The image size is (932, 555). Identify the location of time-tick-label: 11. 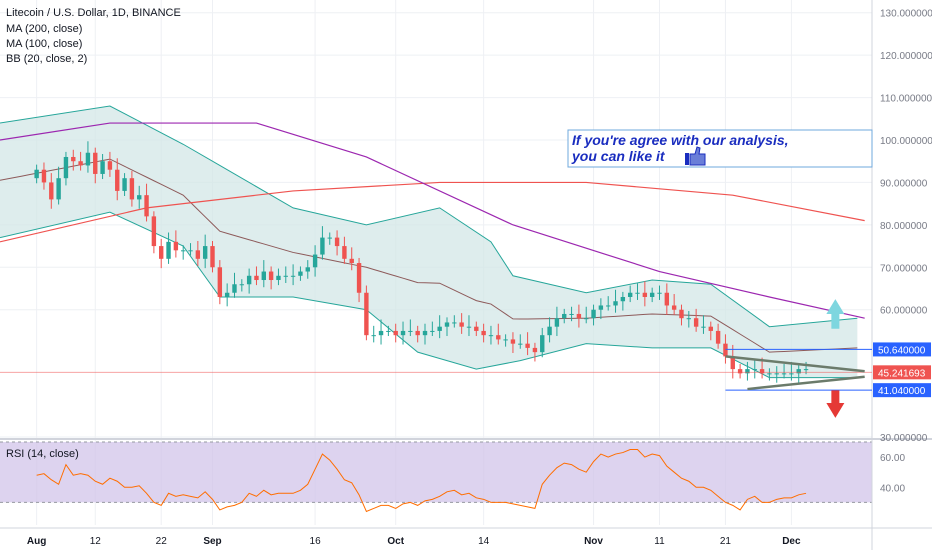
(659, 541).